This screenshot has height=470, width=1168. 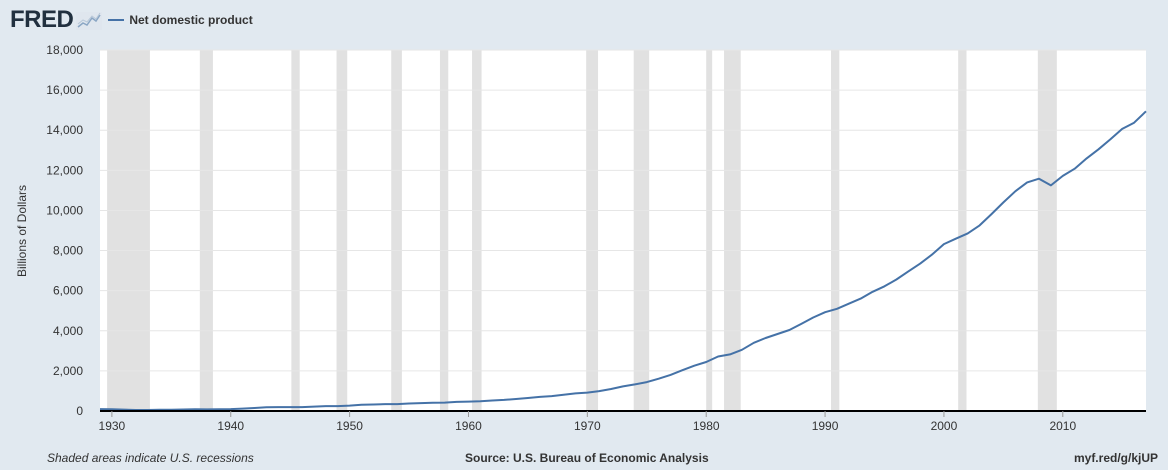 What do you see at coordinates (587, 458) in the screenshot?
I see `source-note: Source: U.S. Bureau of Economic Analysis` at bounding box center [587, 458].